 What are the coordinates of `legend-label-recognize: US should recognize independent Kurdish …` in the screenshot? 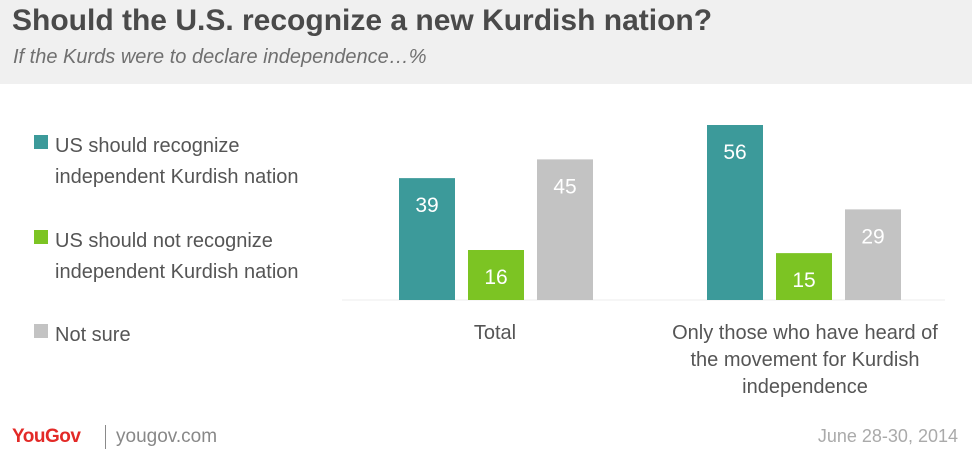 It's located at (177, 161).